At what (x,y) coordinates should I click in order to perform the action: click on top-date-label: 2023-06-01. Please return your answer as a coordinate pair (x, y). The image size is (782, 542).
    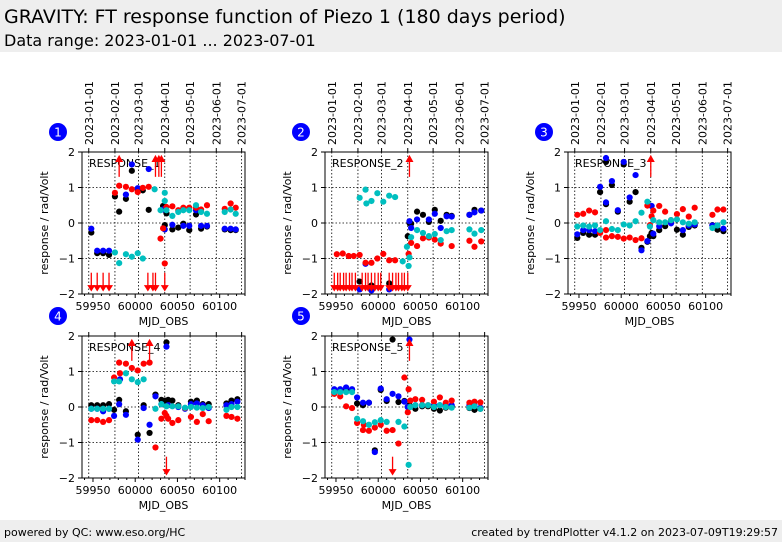
    Looking at the image, I should click on (216, 113).